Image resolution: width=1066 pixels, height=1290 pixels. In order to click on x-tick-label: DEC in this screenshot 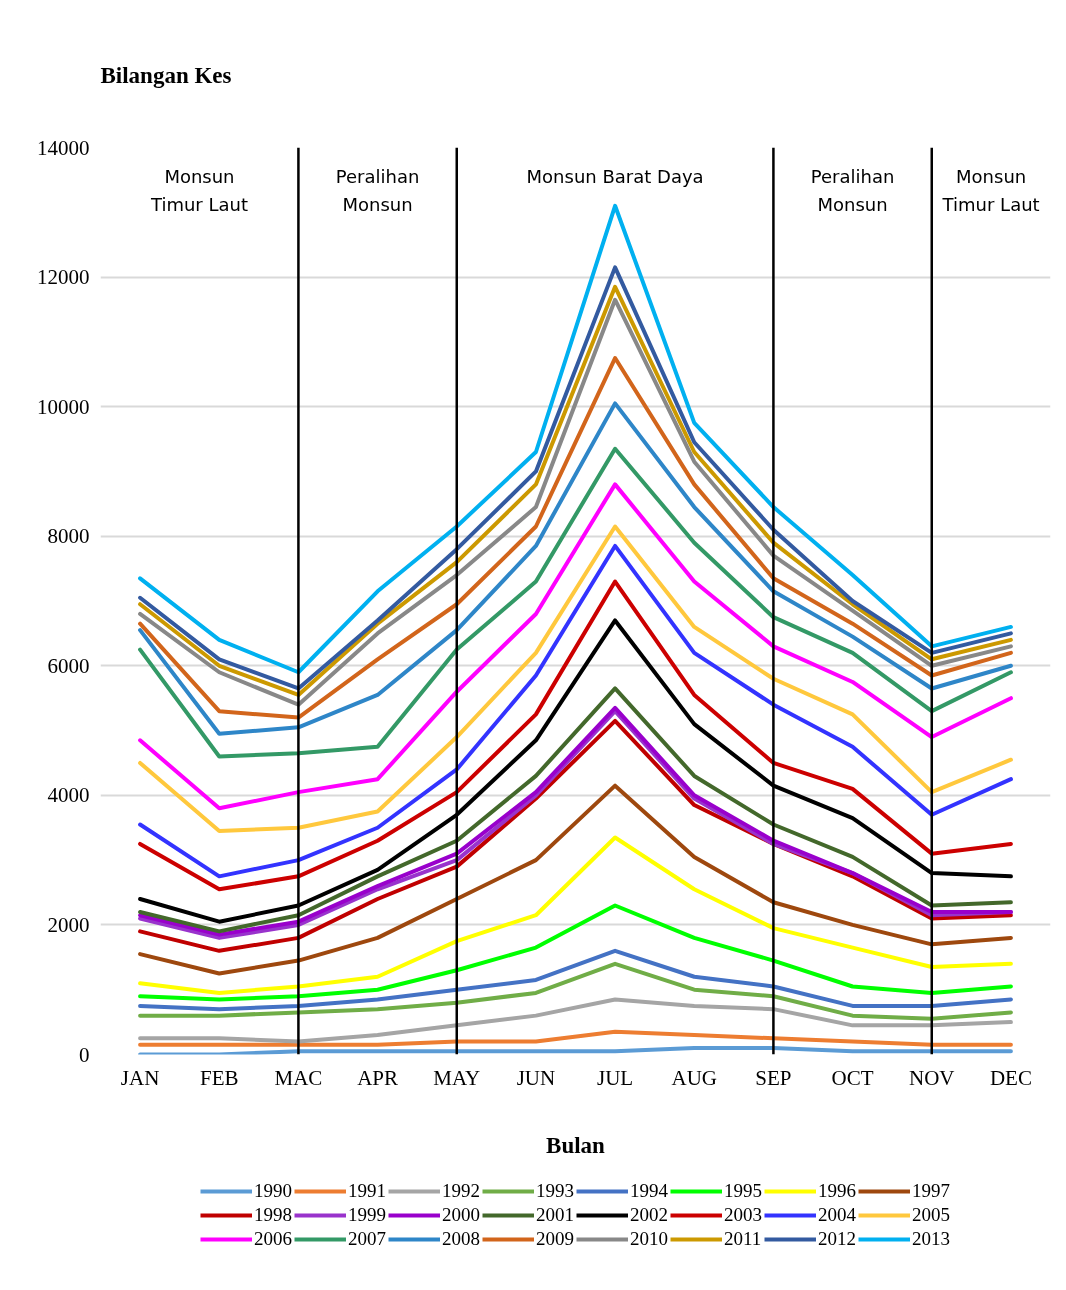, I will do `click(1010, 1077)`.